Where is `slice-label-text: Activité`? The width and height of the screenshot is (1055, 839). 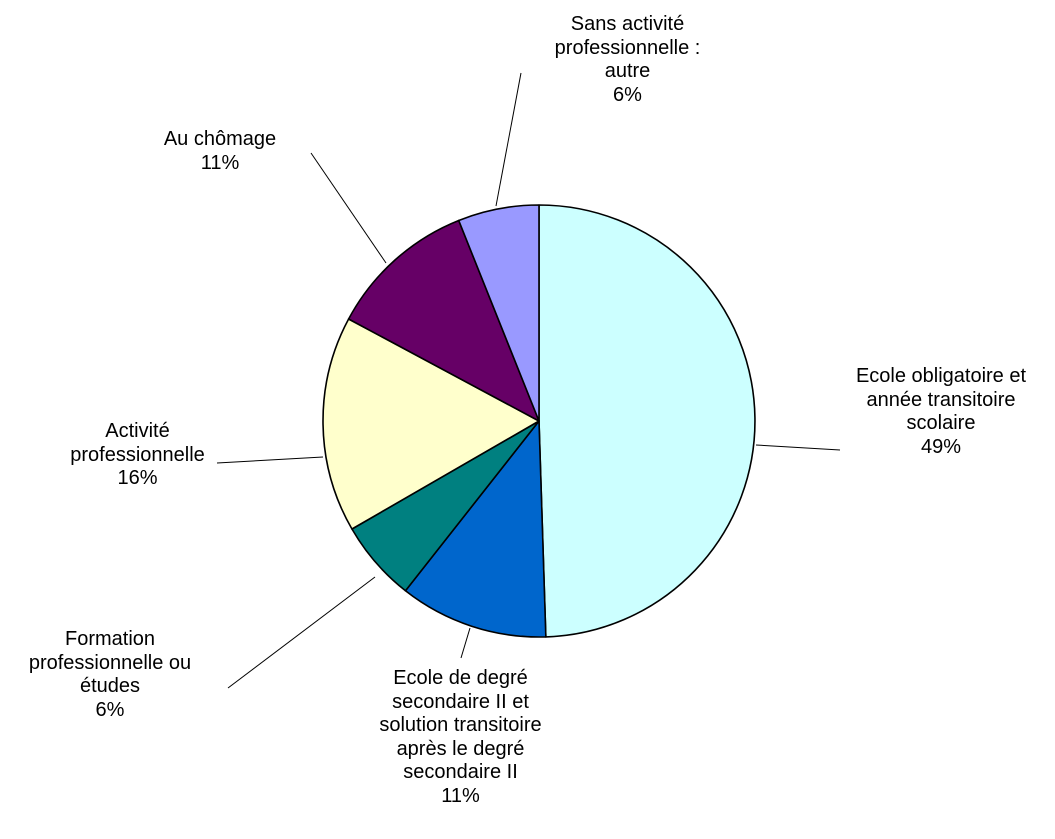 slice-label-text: Activité is located at coordinates (137, 431).